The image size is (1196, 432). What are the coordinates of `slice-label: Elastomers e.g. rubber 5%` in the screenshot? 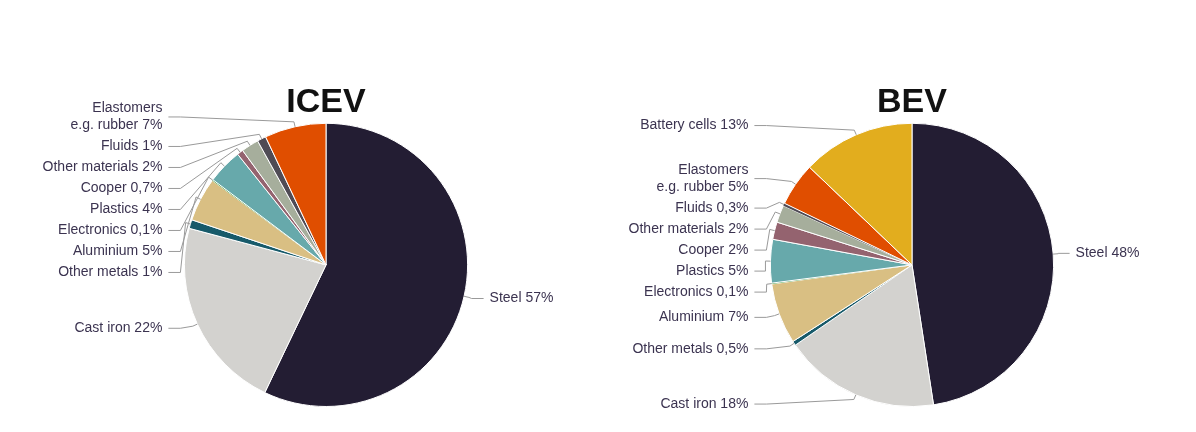 It's located at (702, 177).